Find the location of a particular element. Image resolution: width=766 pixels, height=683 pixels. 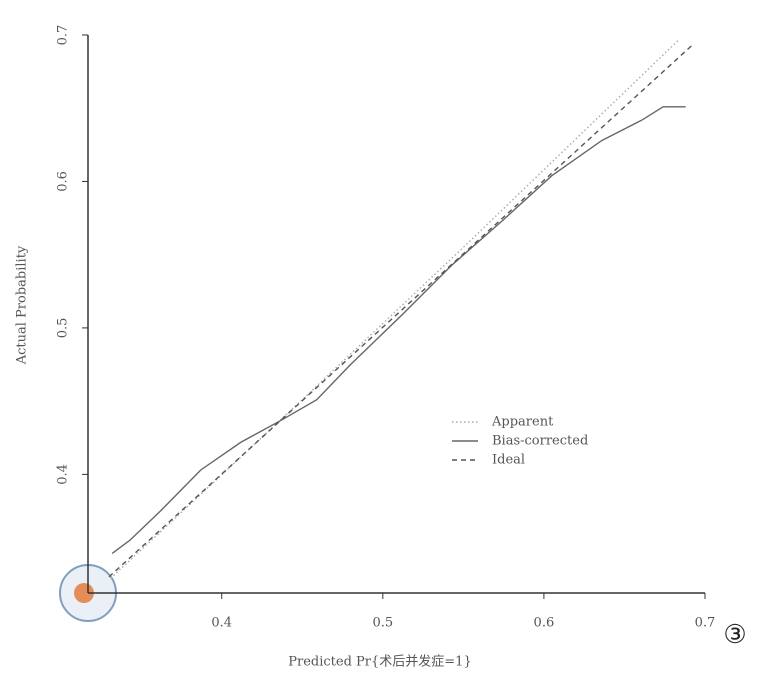

y-tick-label: 0.4 is located at coordinates (63, 474).